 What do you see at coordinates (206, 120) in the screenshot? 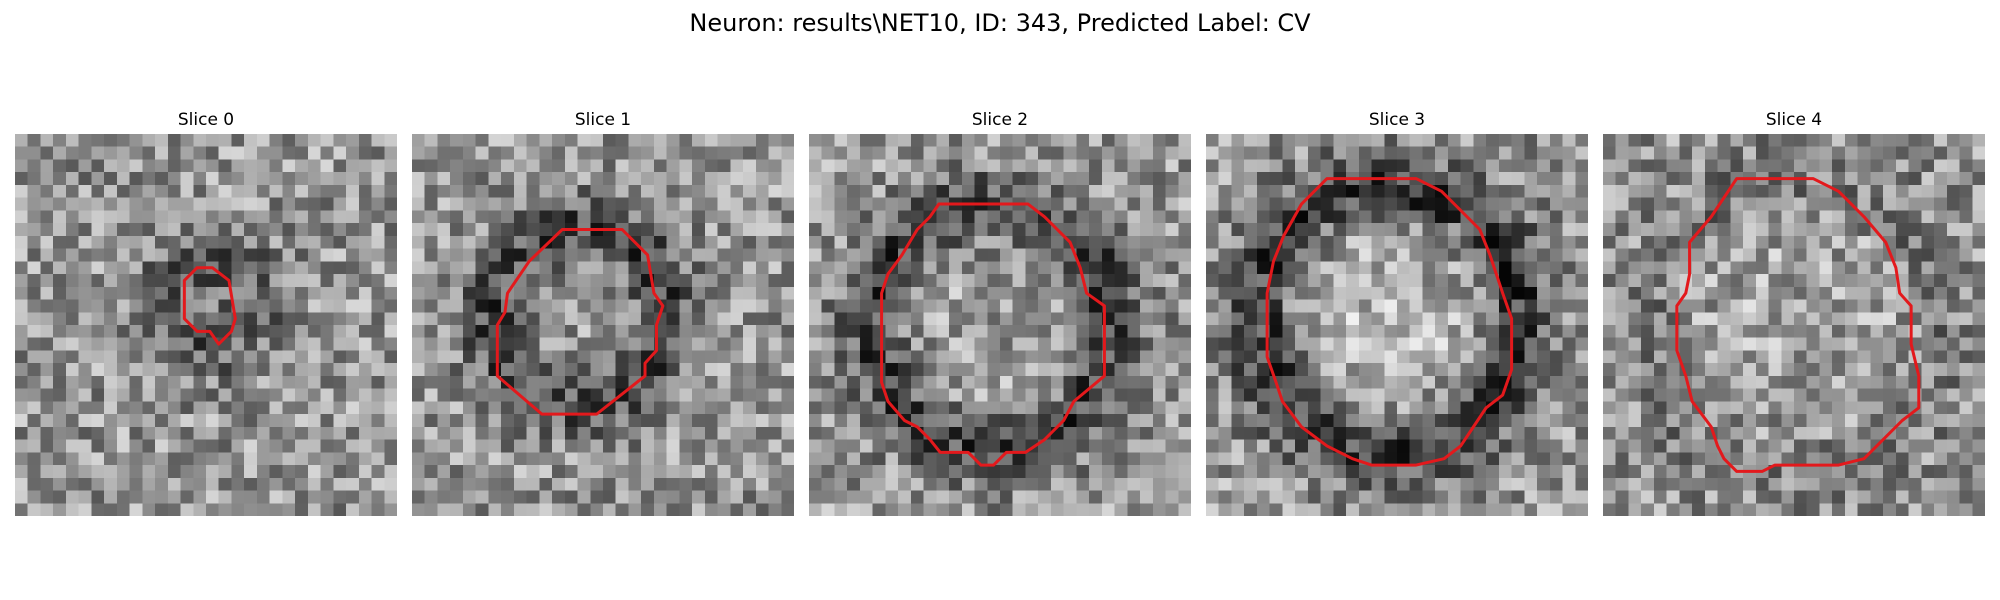
I see `slice-title-0: Slice 0` at bounding box center [206, 120].